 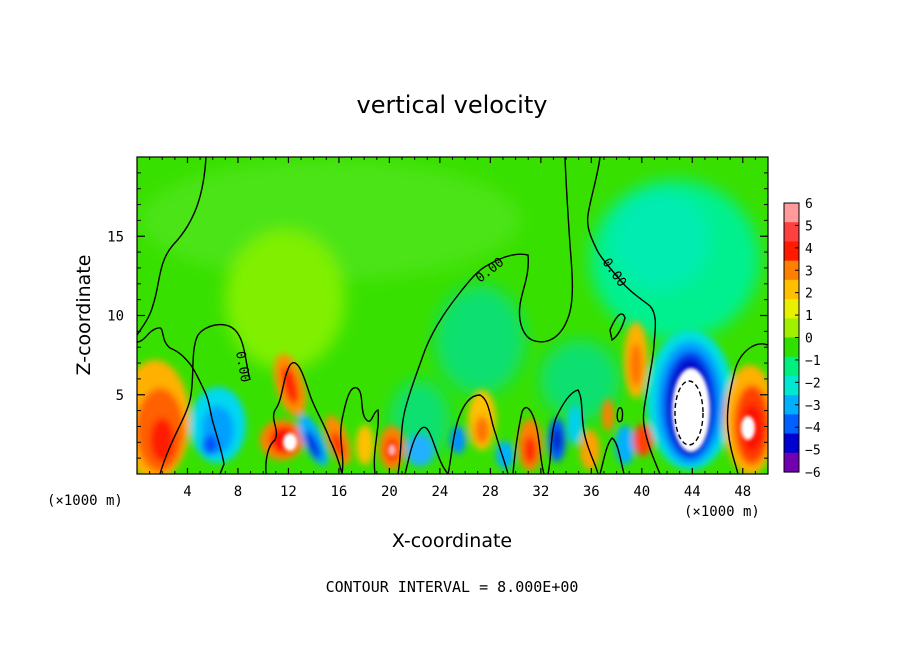 What do you see at coordinates (84, 315) in the screenshot?
I see `y-axis-title: Z-coordinate` at bounding box center [84, 315].